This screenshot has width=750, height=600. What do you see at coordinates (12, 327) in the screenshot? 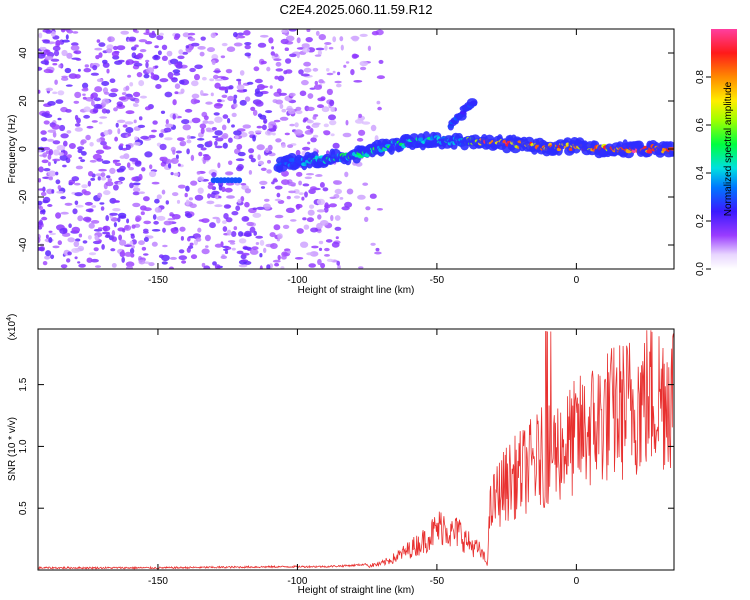
I see `snr-y-multiplier: (x104)` at bounding box center [12, 327].